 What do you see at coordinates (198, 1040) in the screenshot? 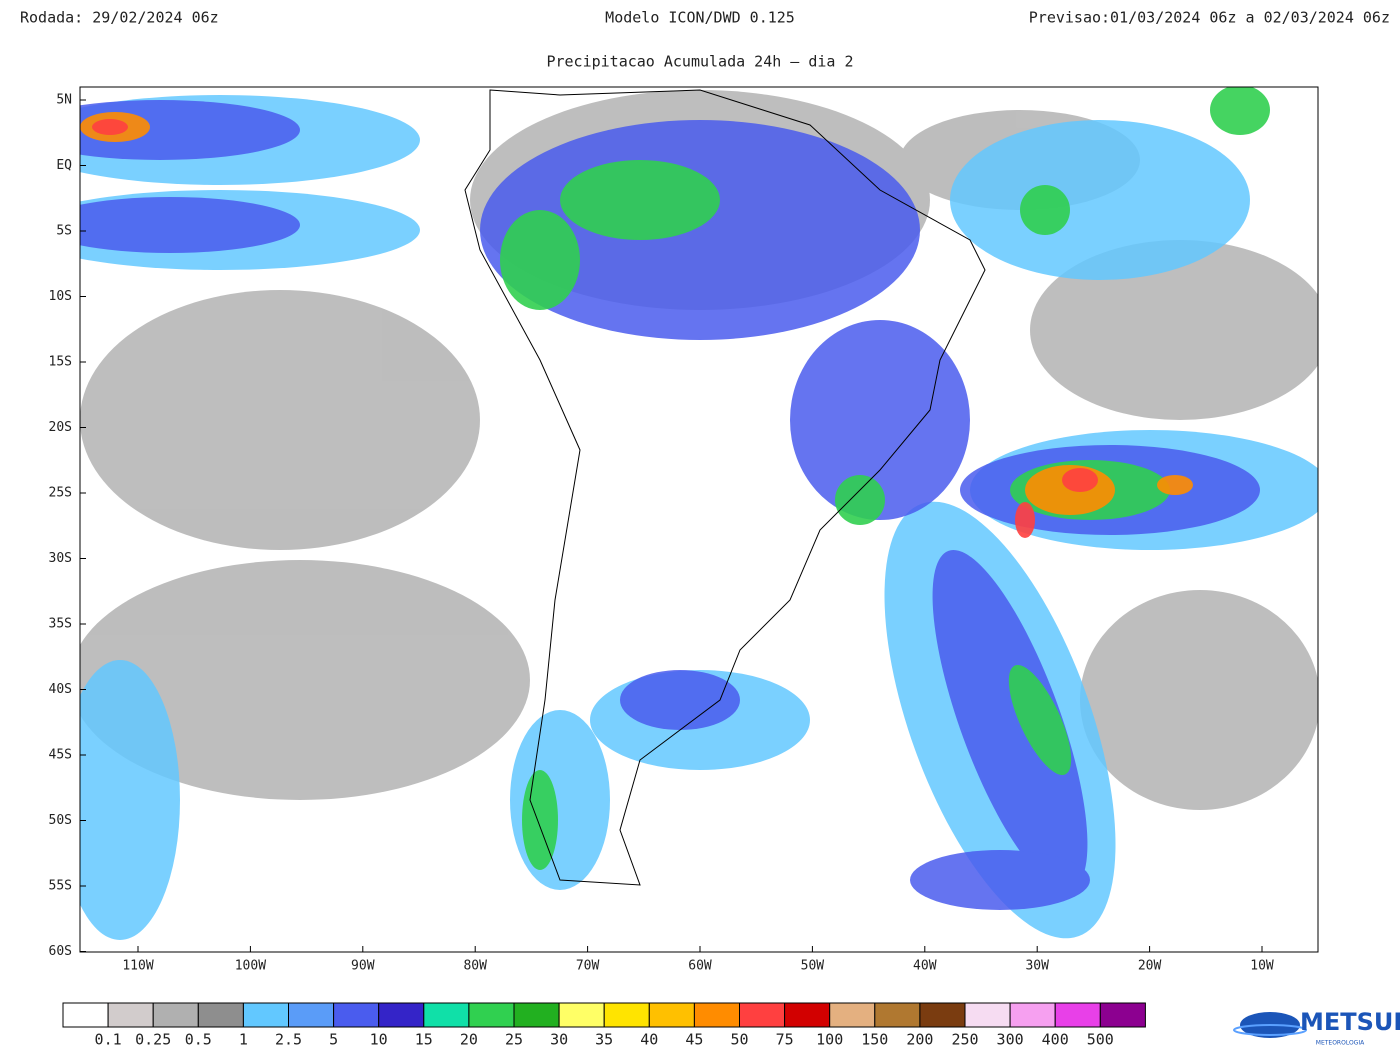
I see `colorbar-label: 0.5` at bounding box center [198, 1040].